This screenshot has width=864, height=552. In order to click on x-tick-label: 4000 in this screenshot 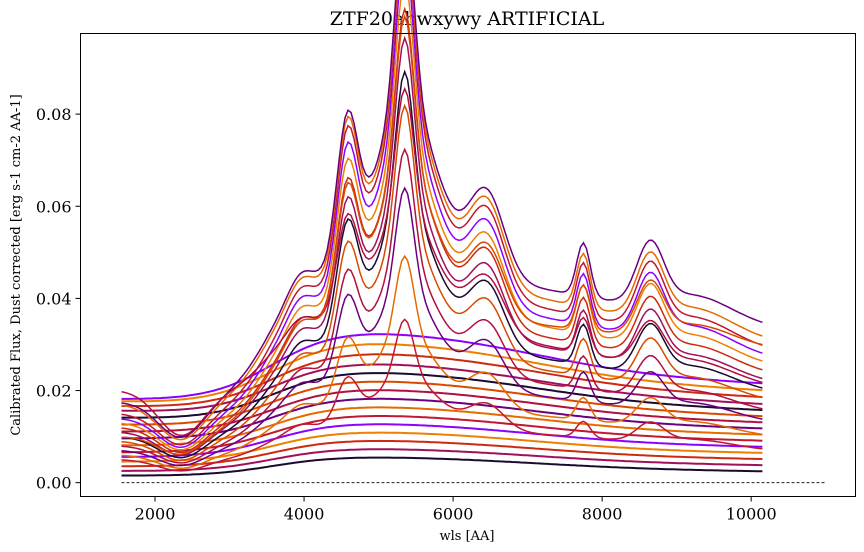, I will do `click(304, 514)`.